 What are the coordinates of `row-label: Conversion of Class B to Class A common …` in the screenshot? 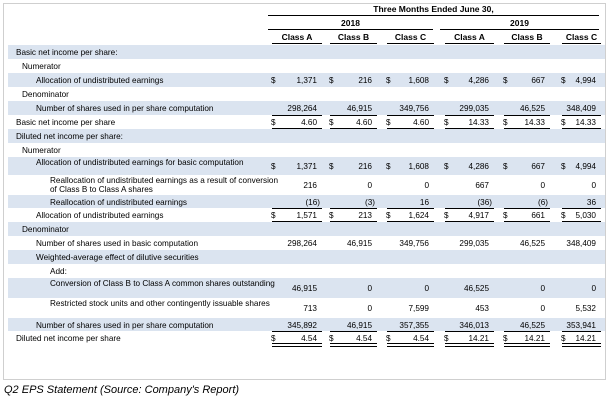 It's located at (162, 283).